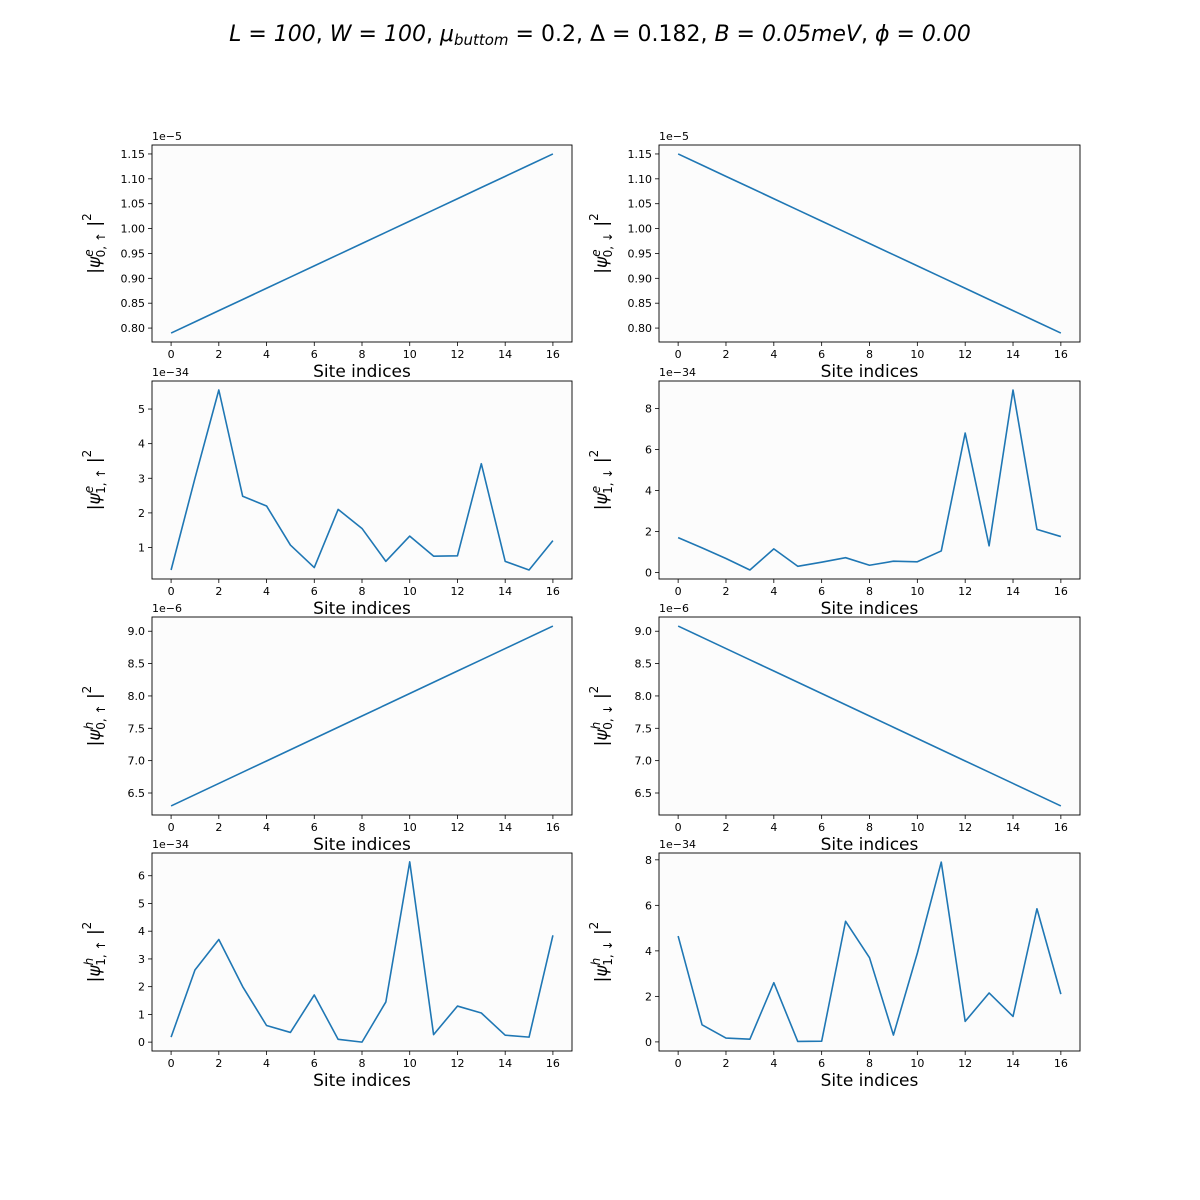  I want to click on plot-area, so click(362, 952).